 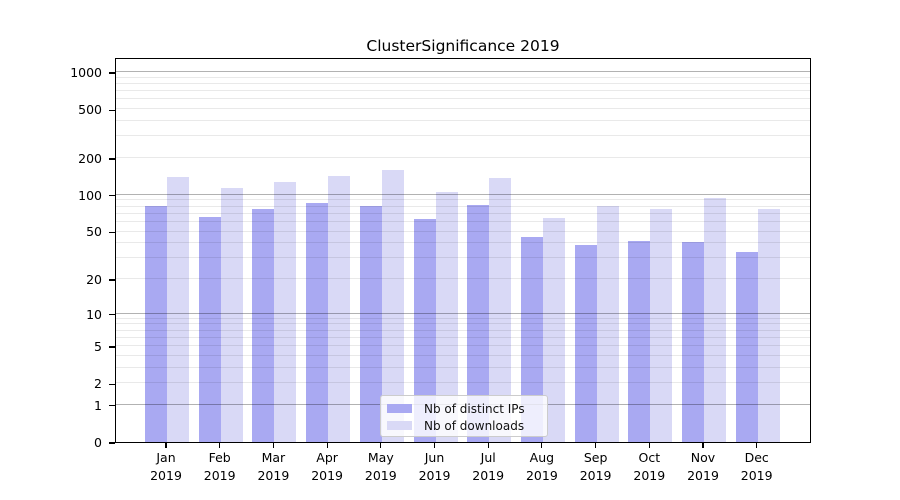 I want to click on y-tick-label: 10, so click(x=94, y=314).